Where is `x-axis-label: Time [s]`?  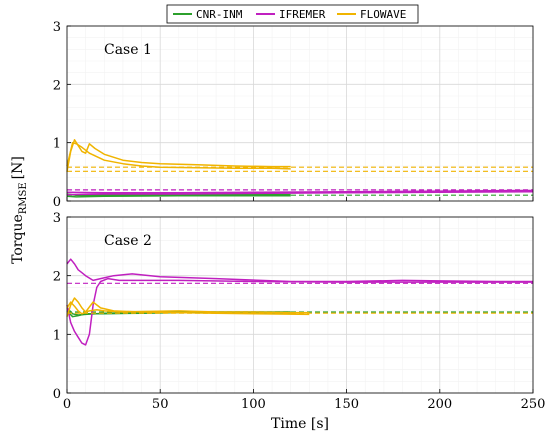
x-axis-label: Time [s] is located at coordinates (300, 424).